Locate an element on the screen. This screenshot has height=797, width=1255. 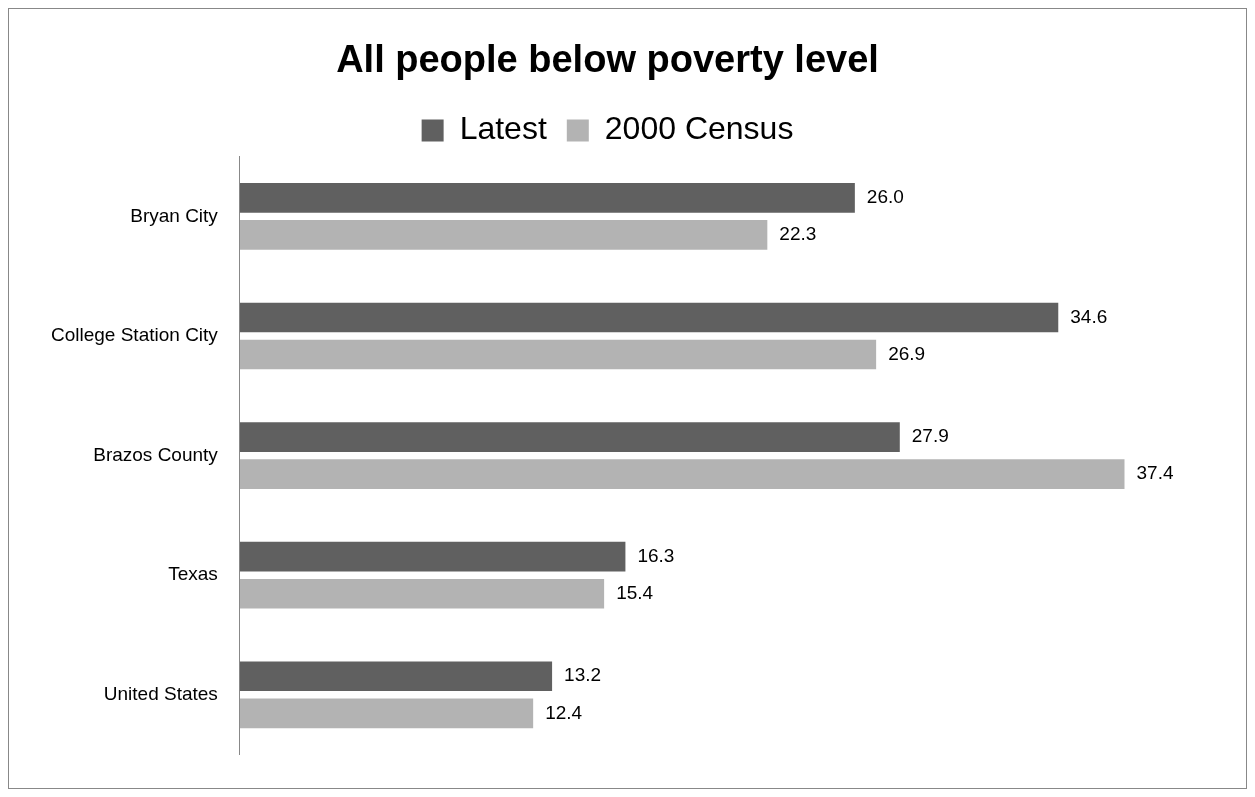
chart-title: All people below poverty level is located at coordinates (607, 59).